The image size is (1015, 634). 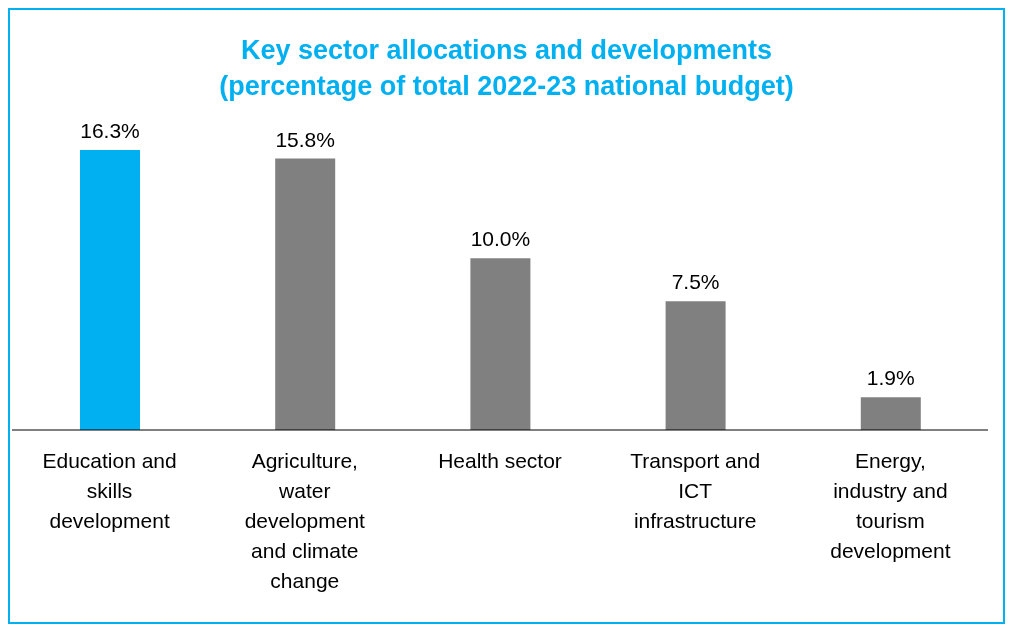 I want to click on data-label: 15.8%, so click(x=305, y=139).